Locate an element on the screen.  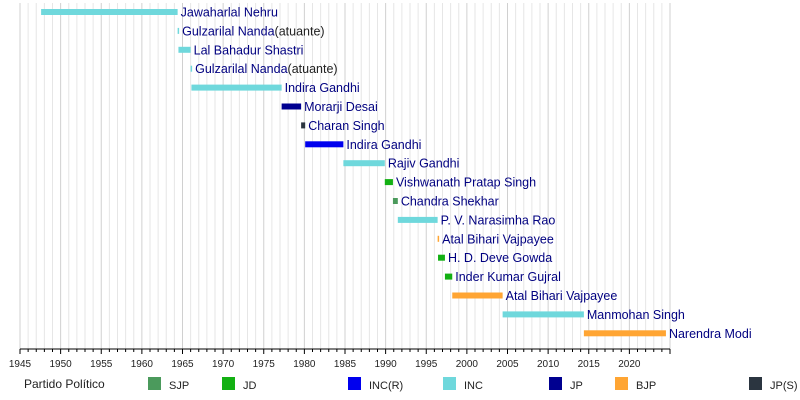
bar-label-name: Lal Bahadur Shastri is located at coordinates (249, 50).